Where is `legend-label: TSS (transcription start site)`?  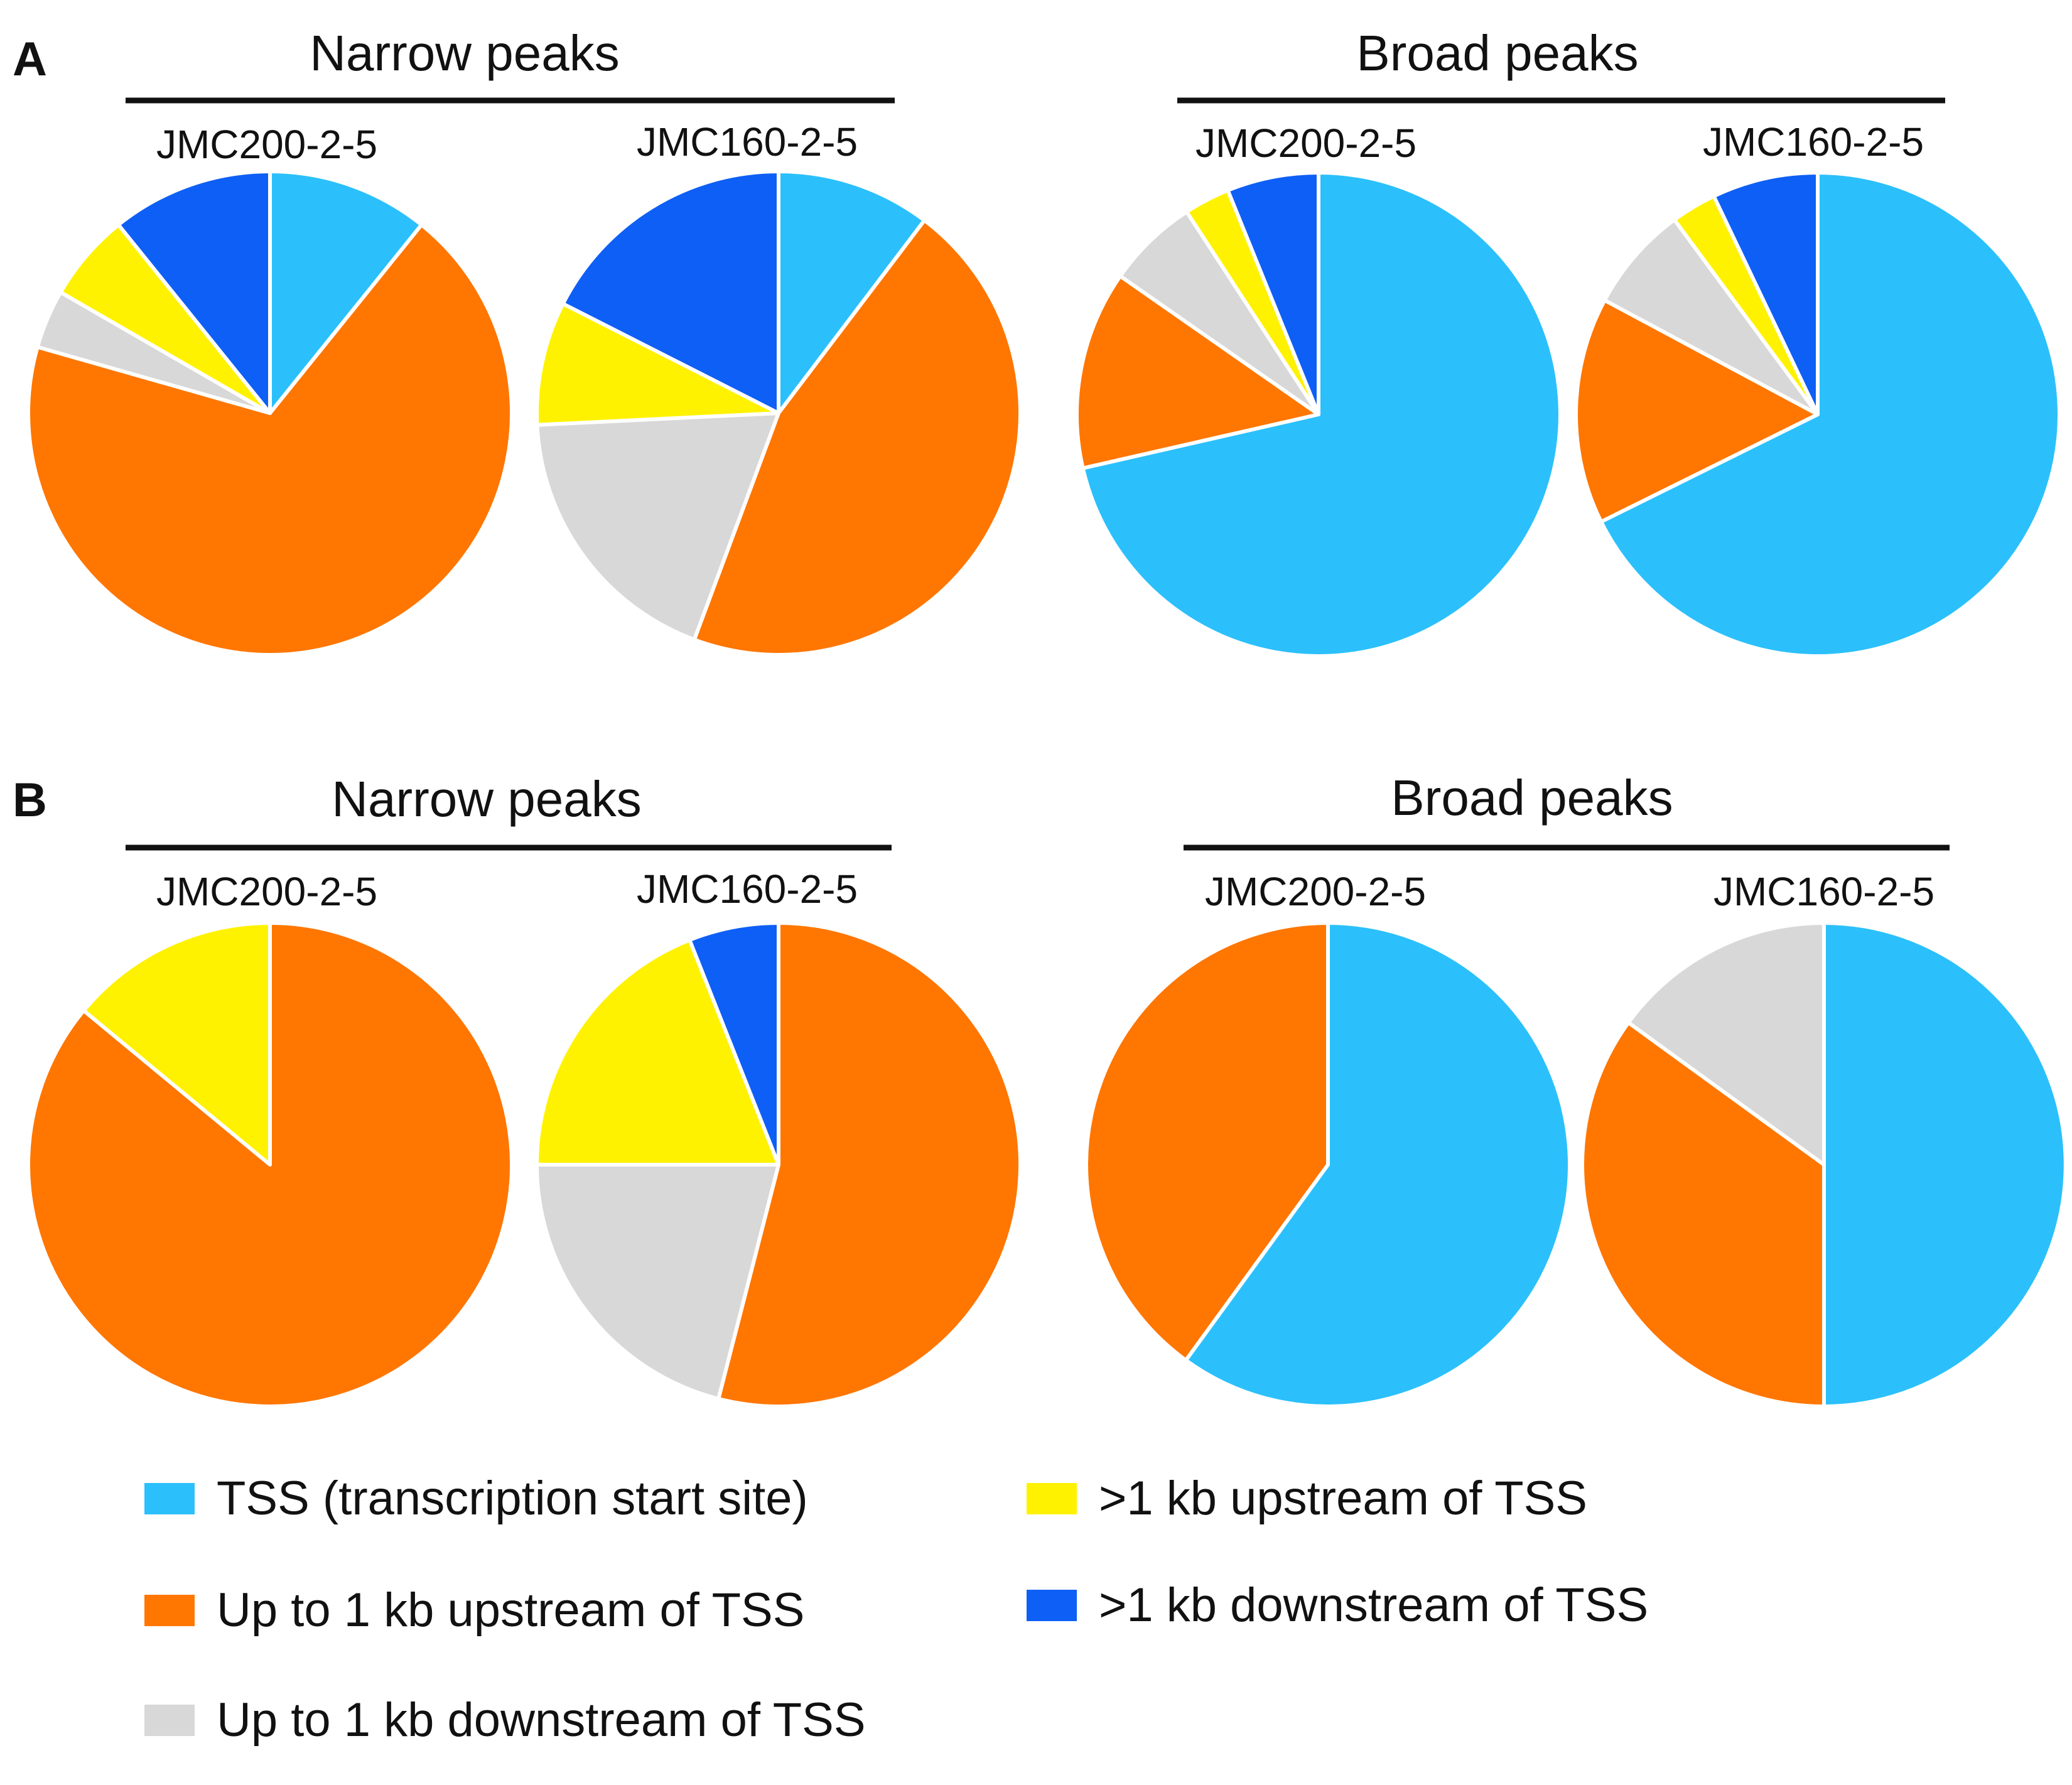 legend-label: TSS (transcription start site) is located at coordinates (512, 1498).